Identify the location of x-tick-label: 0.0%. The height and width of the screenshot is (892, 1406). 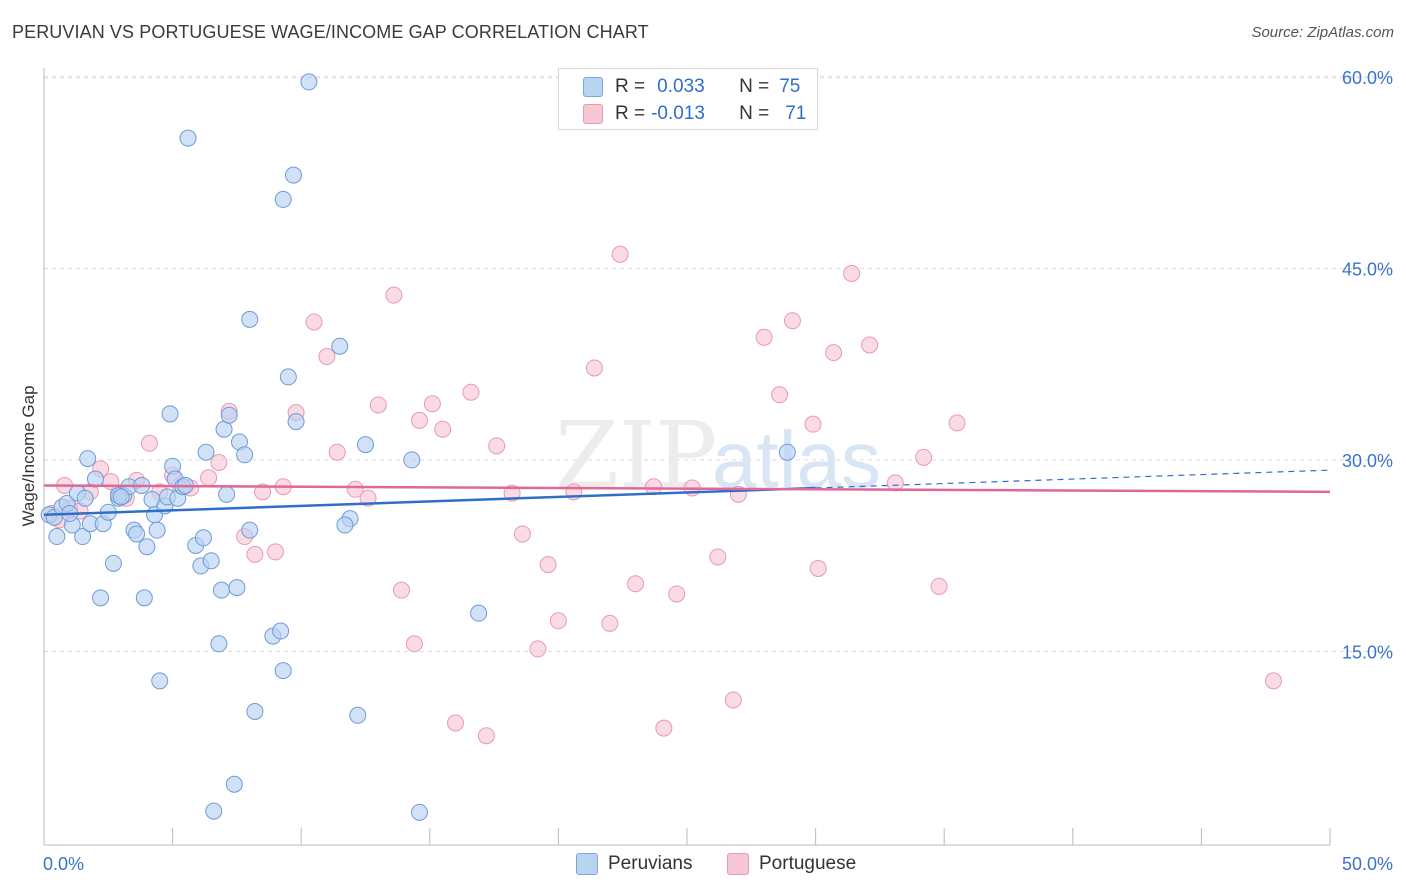
(63, 864).